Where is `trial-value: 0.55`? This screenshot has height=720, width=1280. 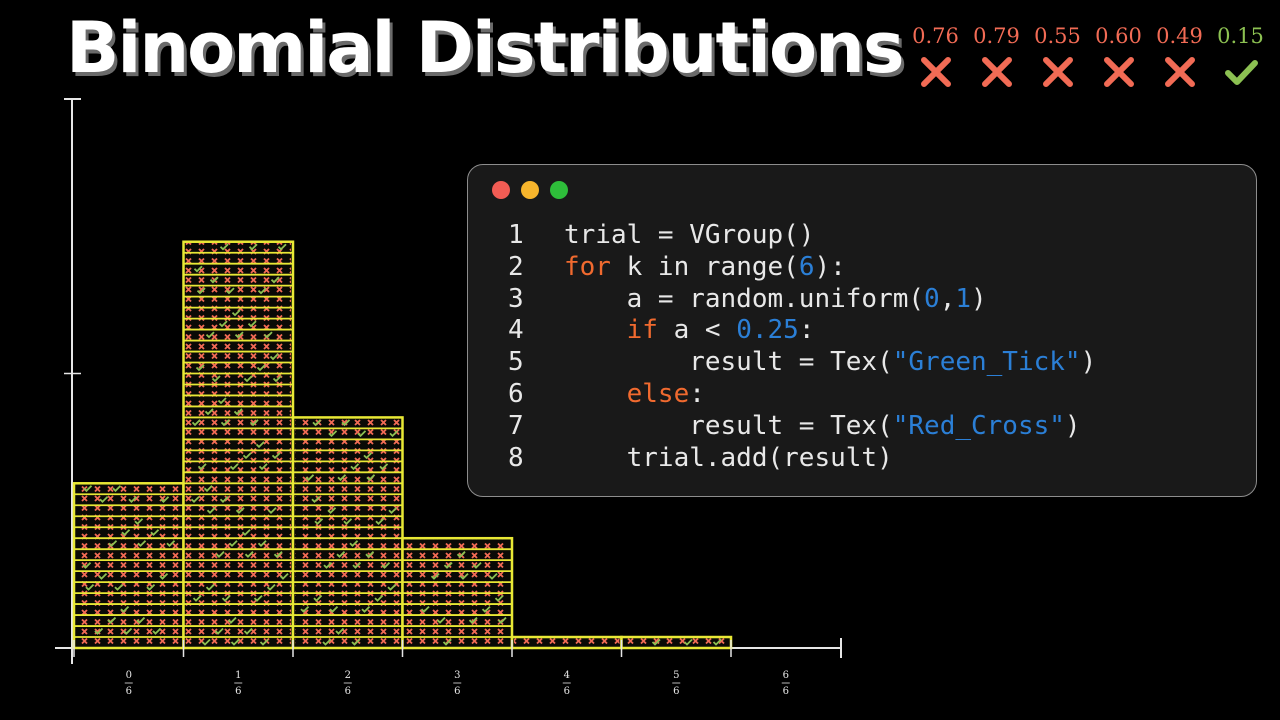 trial-value: 0.55 is located at coordinates (1057, 36).